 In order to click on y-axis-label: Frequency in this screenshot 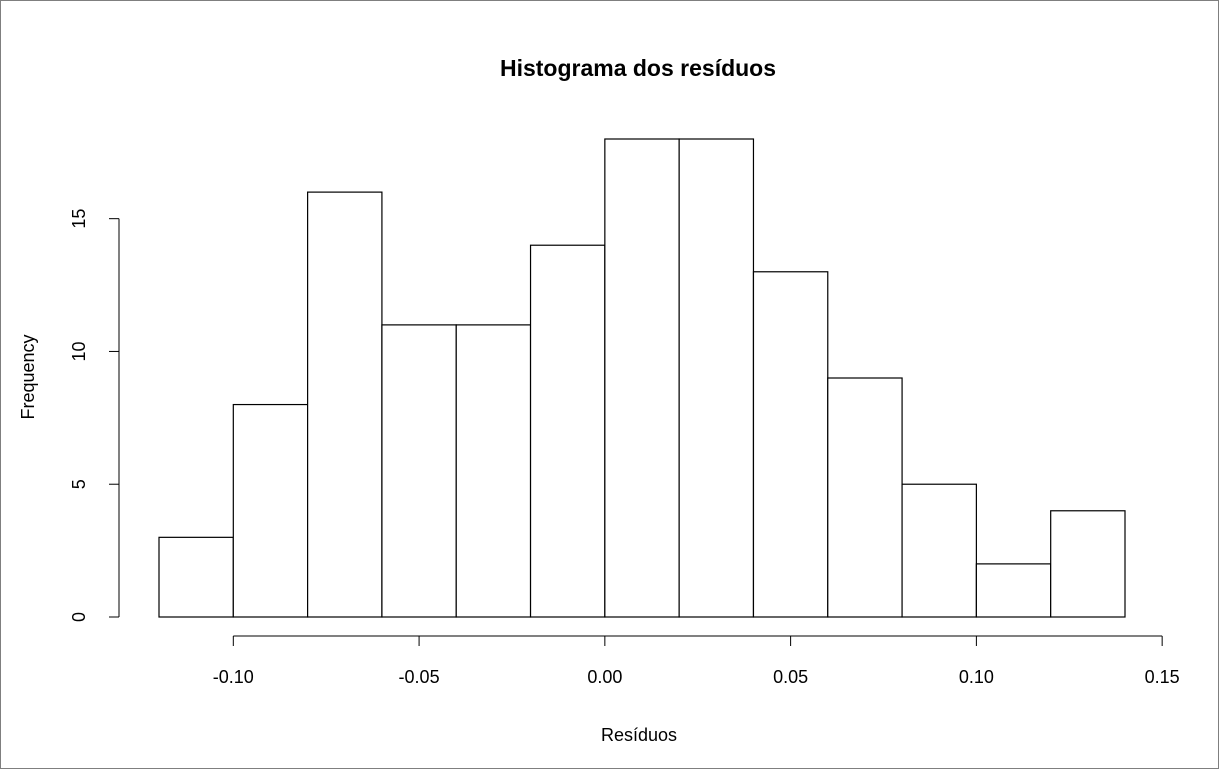, I will do `click(28, 376)`.